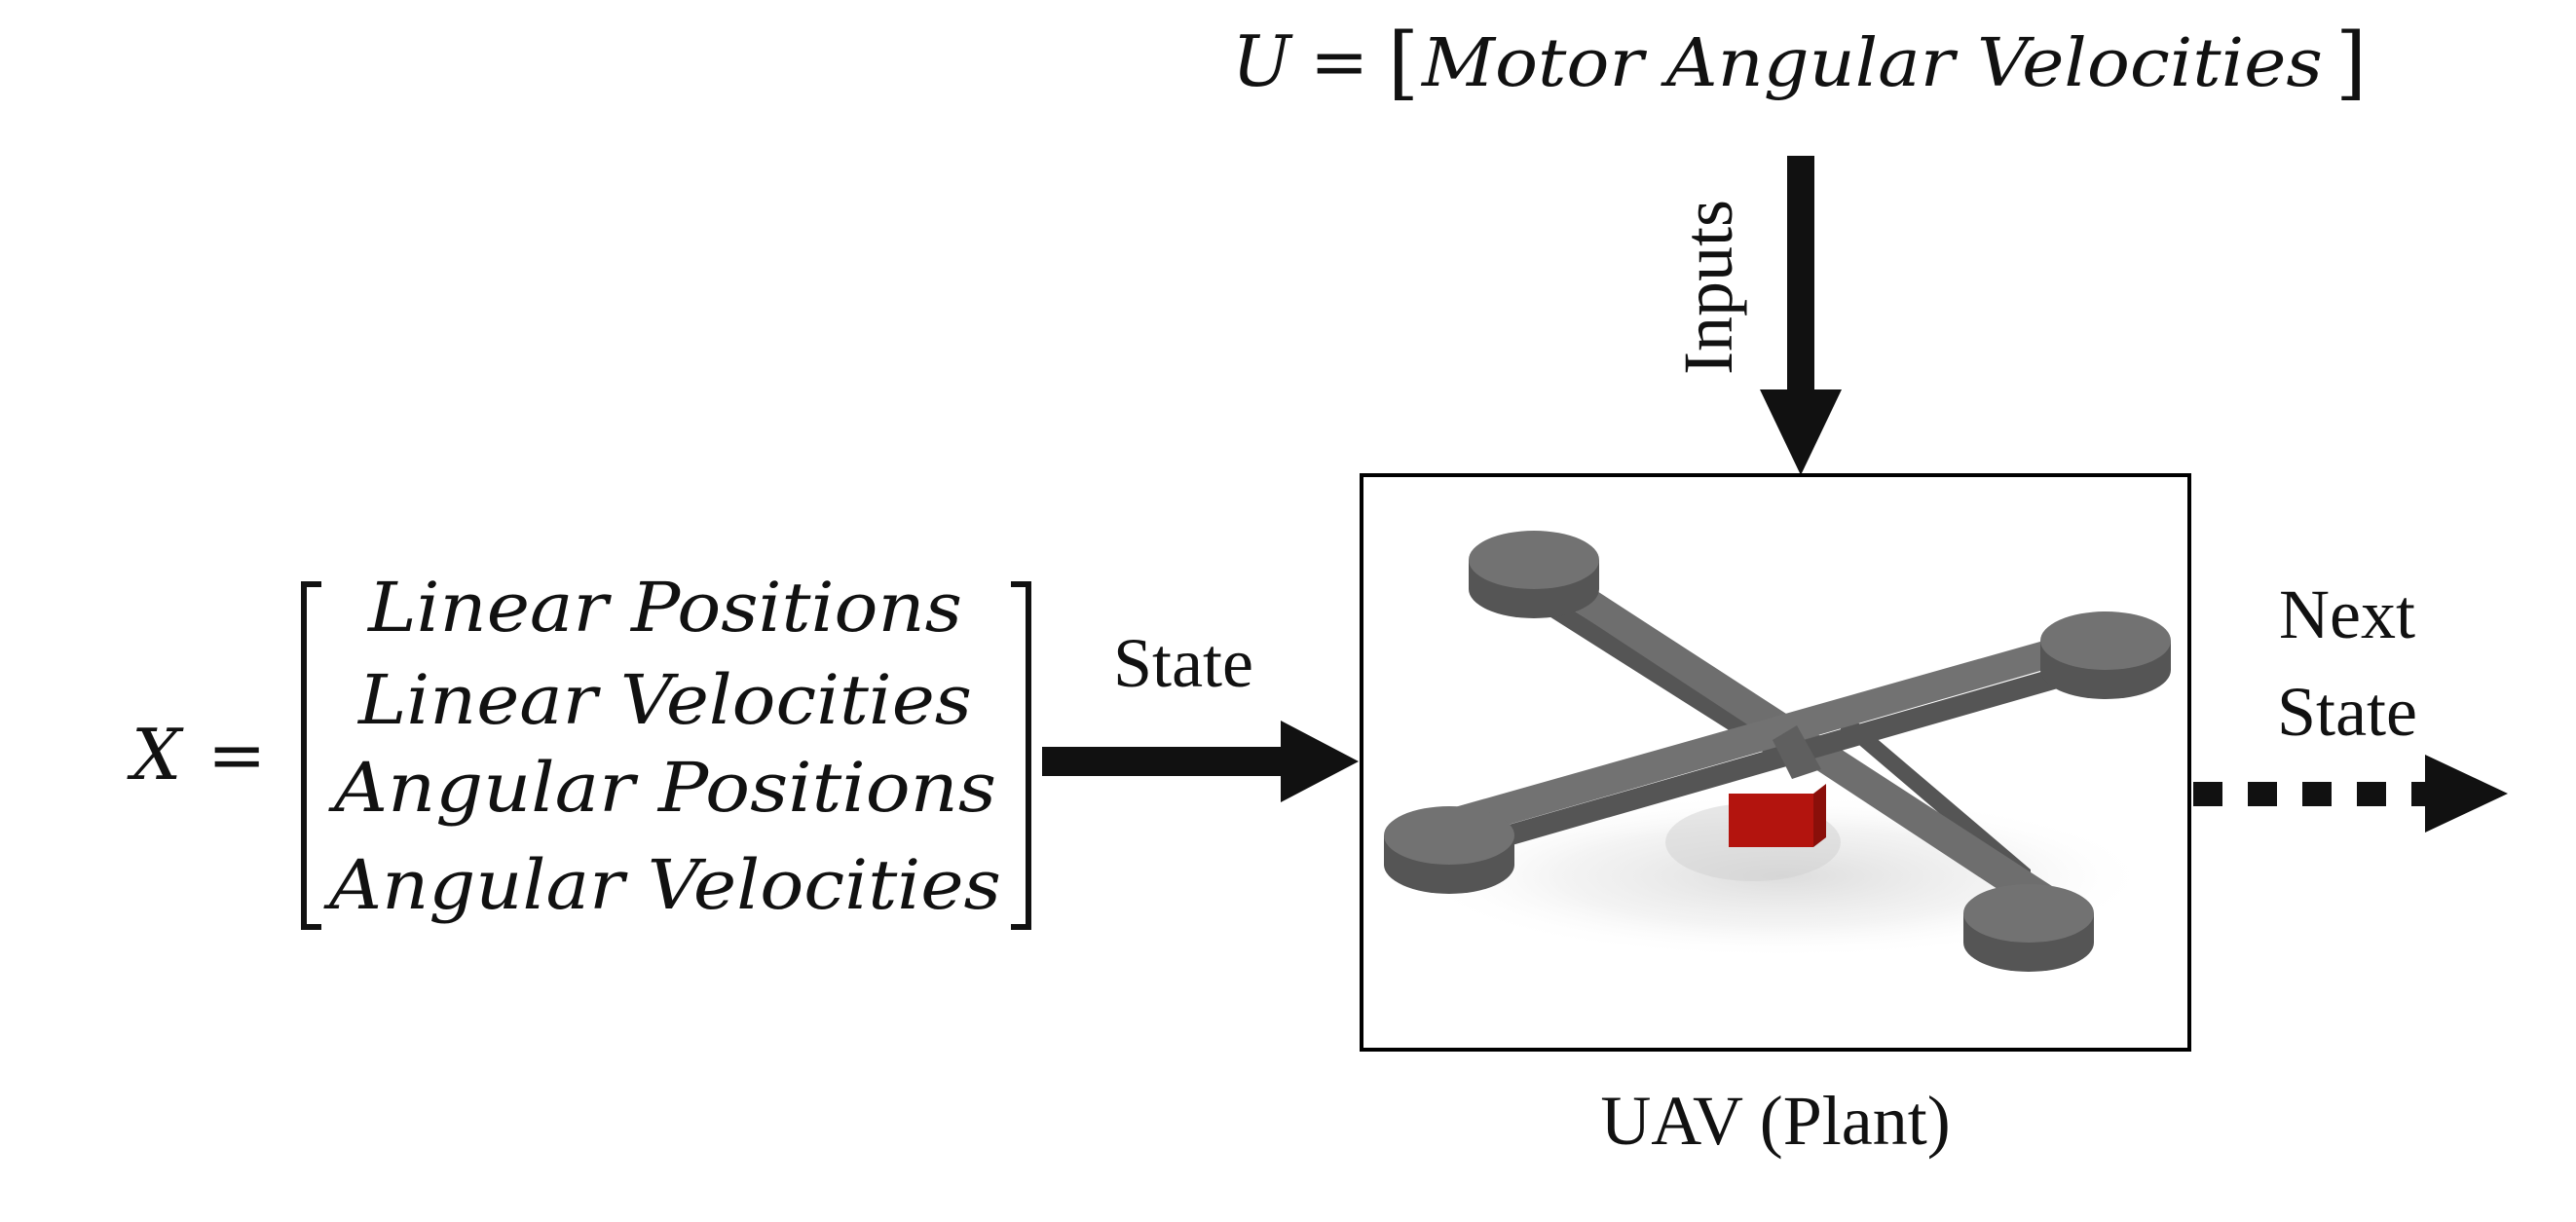 This screenshot has width=2576, height=1222. I want to click on inputs-content: Motor Angular Velocities, so click(1871, 63).